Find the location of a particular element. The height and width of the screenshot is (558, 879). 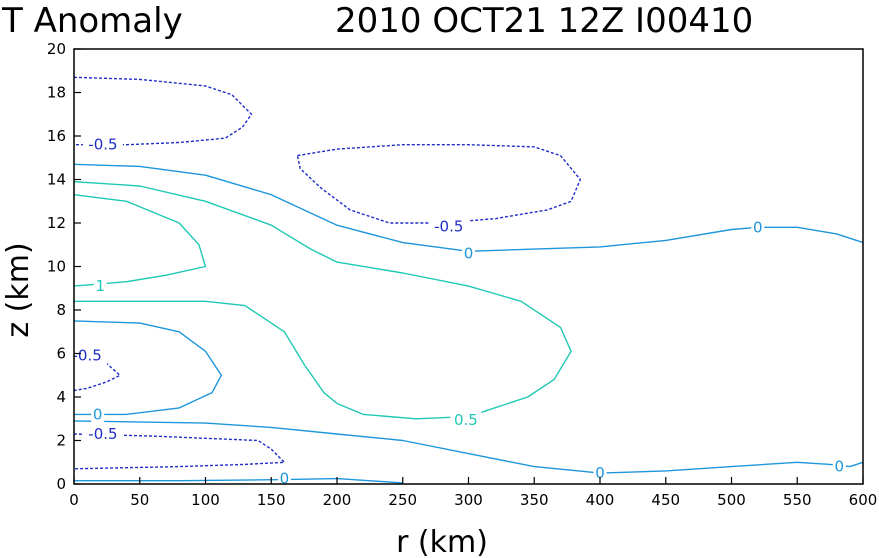

y-tick-label: 18 is located at coordinates (56, 93).